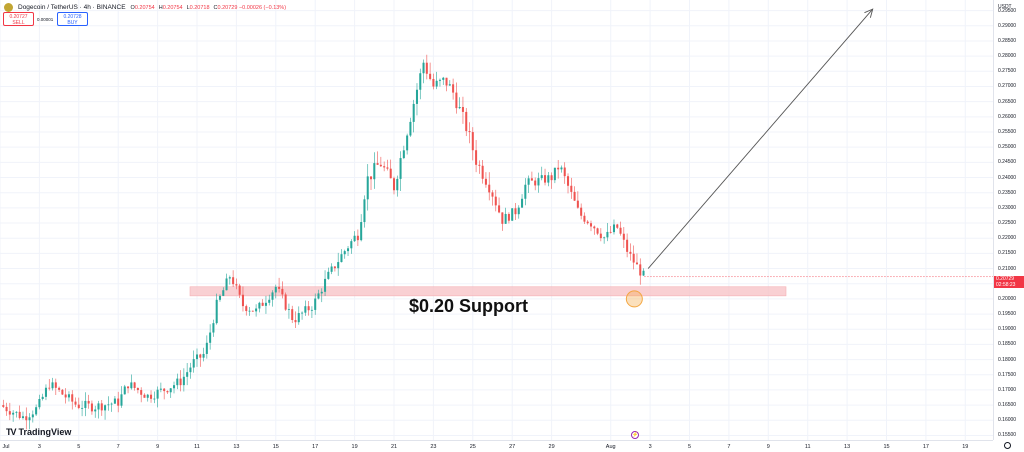 This screenshot has height=452, width=1024. Describe the element at coordinates (18, 19) in the screenshot. I see `sell-button: 0.20727 SELL` at that location.